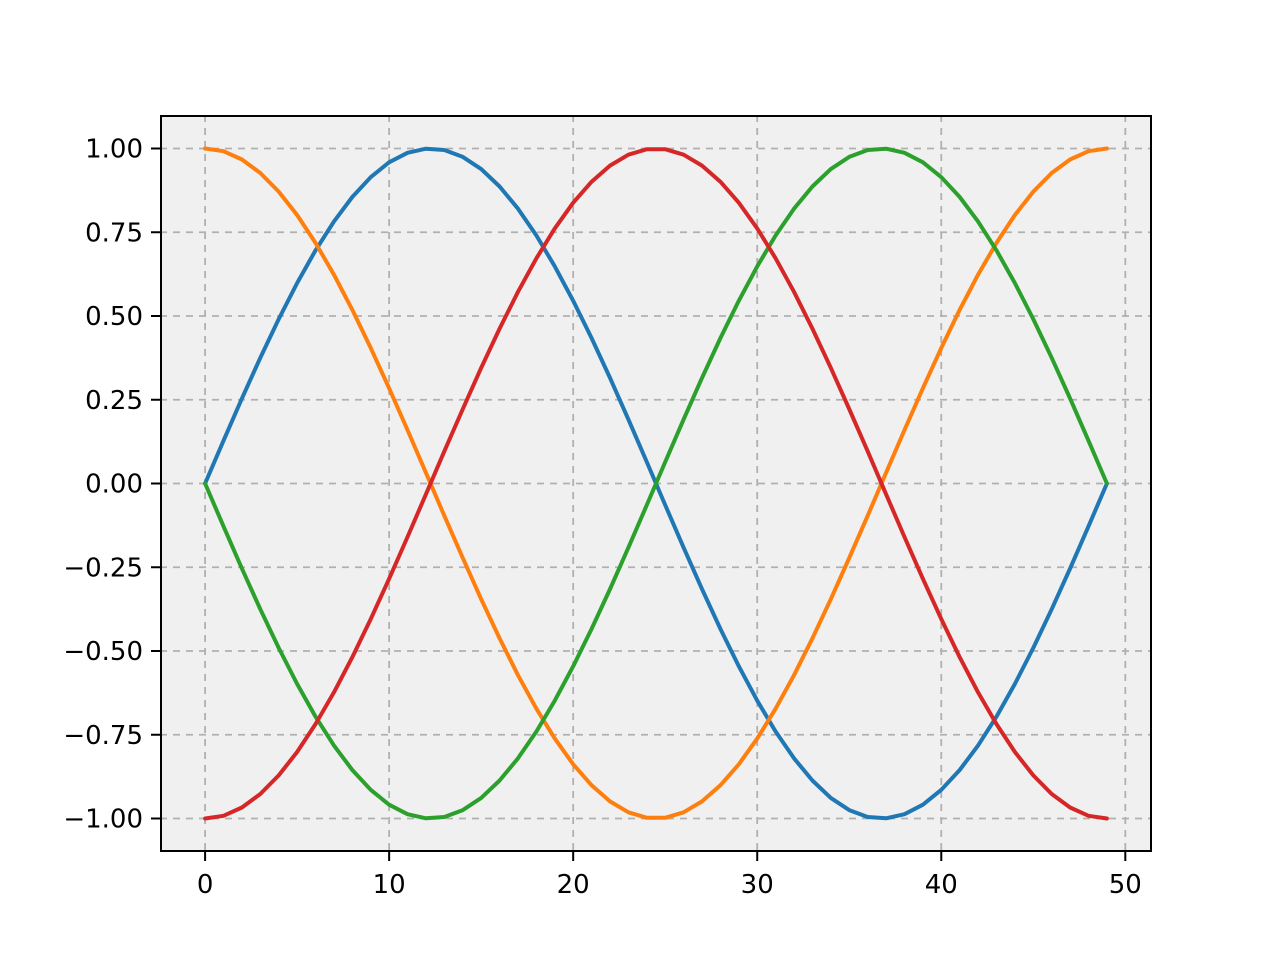 This screenshot has width=1280, height=960. I want to click on y-tick-label: 0.50, so click(114, 317).